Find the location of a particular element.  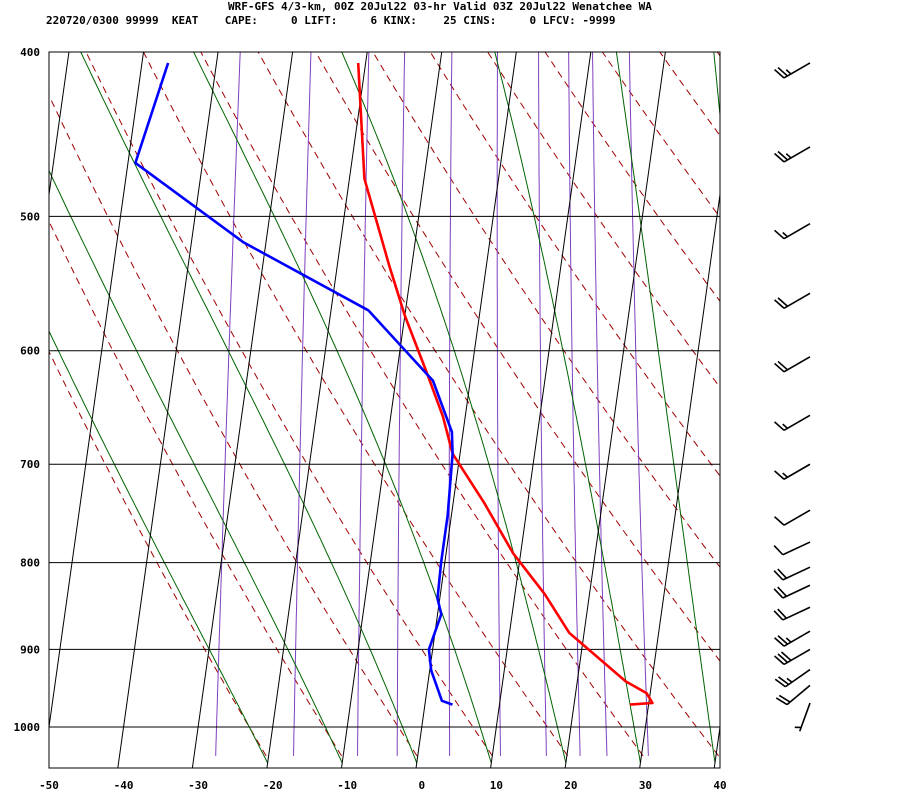

y-tick-label: 600 is located at coordinates (30, 351).